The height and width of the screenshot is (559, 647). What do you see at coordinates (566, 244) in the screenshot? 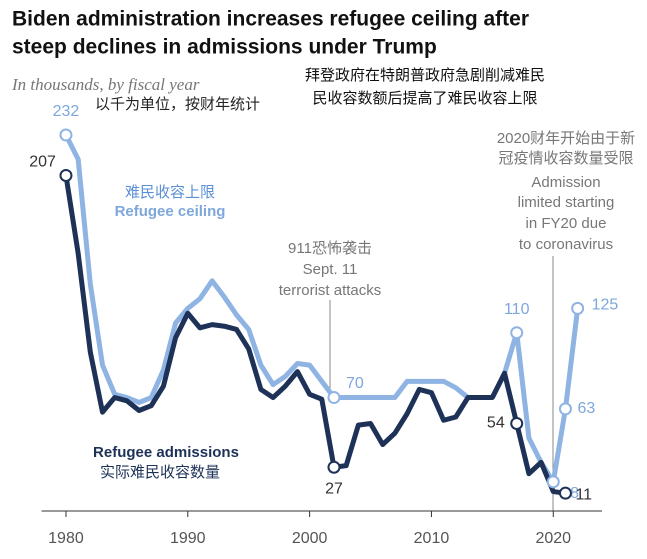
I see `annotation: to coronavirus` at bounding box center [566, 244].